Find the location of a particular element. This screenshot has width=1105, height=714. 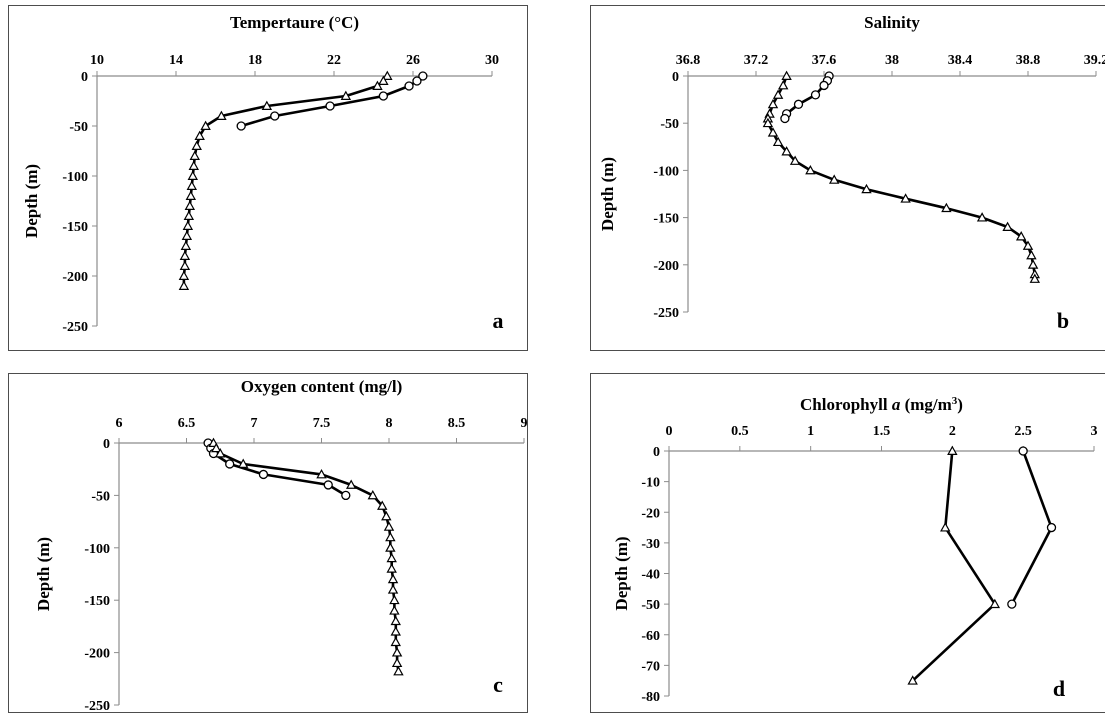

x-tick-label: 8 is located at coordinates (389, 423).